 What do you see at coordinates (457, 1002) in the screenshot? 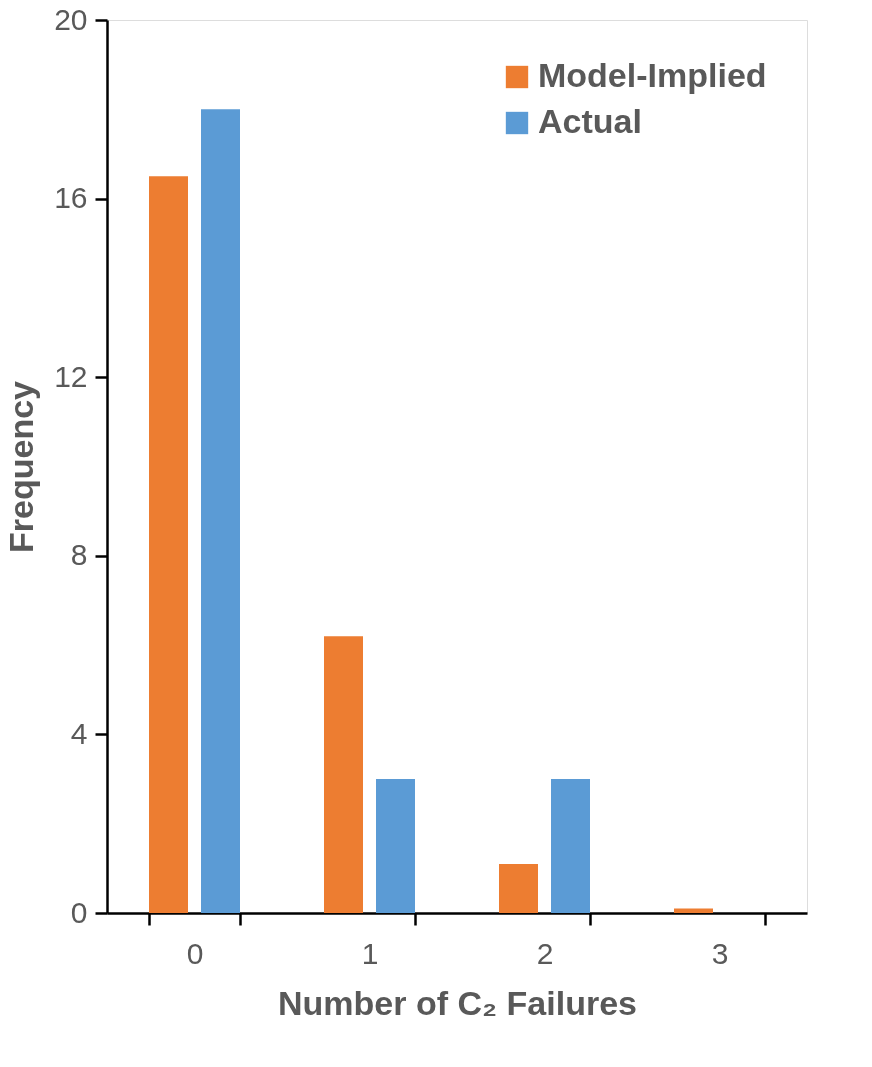
I see `x-axis-title: Number of C₂ Failures` at bounding box center [457, 1002].